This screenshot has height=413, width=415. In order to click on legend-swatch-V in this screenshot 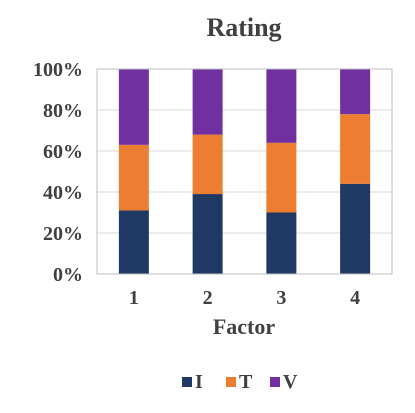, I will do `click(275, 382)`.